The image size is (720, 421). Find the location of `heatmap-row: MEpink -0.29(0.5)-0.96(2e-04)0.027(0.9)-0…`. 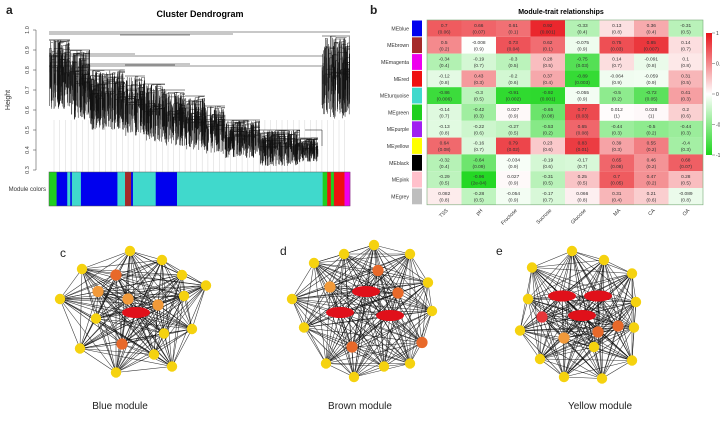

heatmap-row: MEpink -0.29(0.5)-0.96(2e-04)0.027(0.9)-0… is located at coordinates (547, 179).